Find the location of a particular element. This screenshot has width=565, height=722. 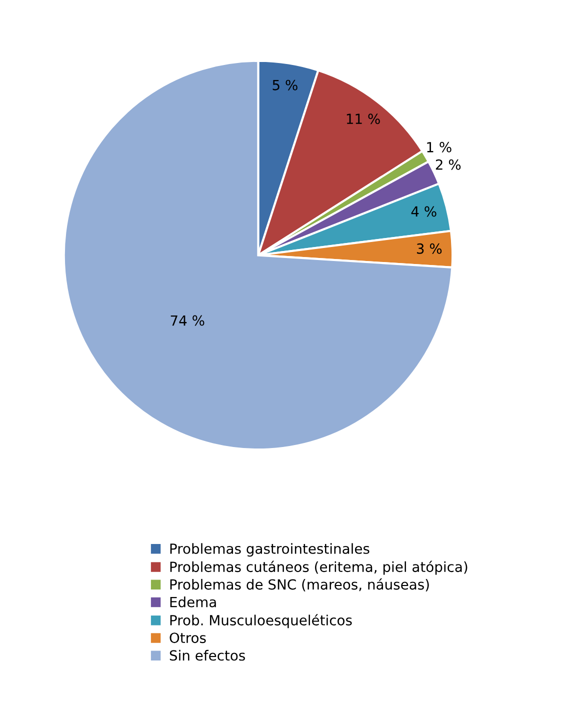

legend-label: Sin efectos is located at coordinates (207, 655).